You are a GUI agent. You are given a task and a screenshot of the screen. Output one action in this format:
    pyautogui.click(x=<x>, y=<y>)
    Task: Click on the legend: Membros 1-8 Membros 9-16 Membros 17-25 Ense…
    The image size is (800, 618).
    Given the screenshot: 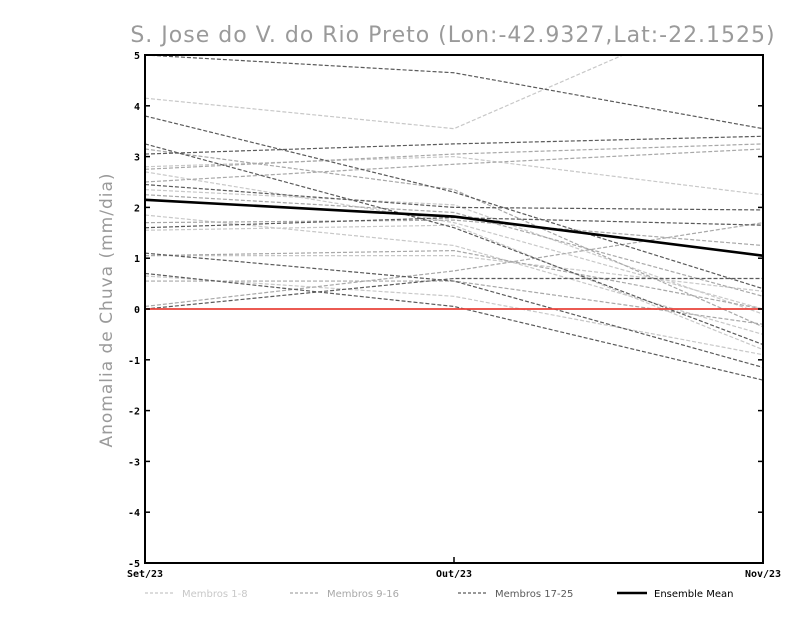 What is the action you would take?
    pyautogui.click(x=439, y=594)
    